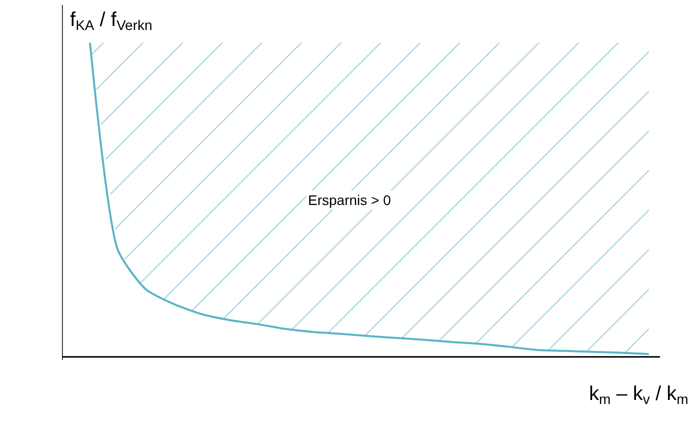 The image size is (695, 425). What do you see at coordinates (350, 200) in the screenshot?
I see `annotation: Ersparnis > 0` at bounding box center [350, 200].